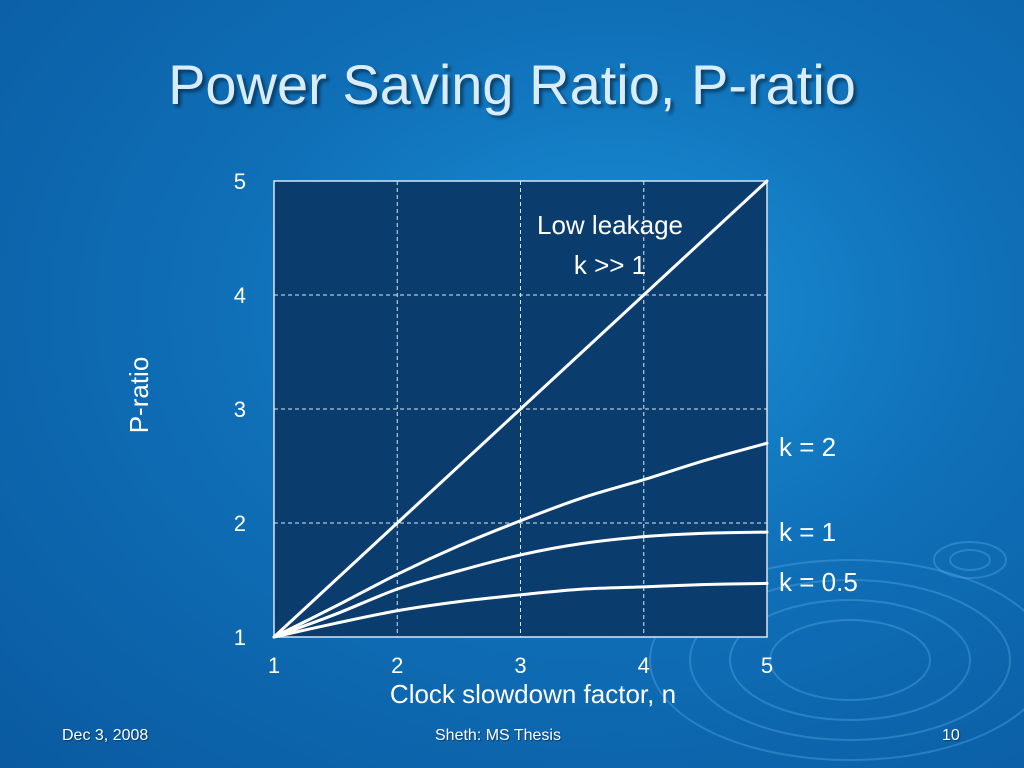 The width and height of the screenshot is (1024, 768). What do you see at coordinates (498, 735) in the screenshot?
I see `footer-center: Sheth: MS Thesis` at bounding box center [498, 735].